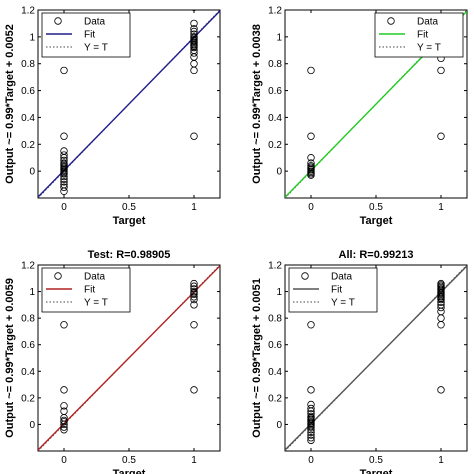 The height and width of the screenshot is (474, 474). I want to click on y-tick-label: 0.2, so click(28, 145).